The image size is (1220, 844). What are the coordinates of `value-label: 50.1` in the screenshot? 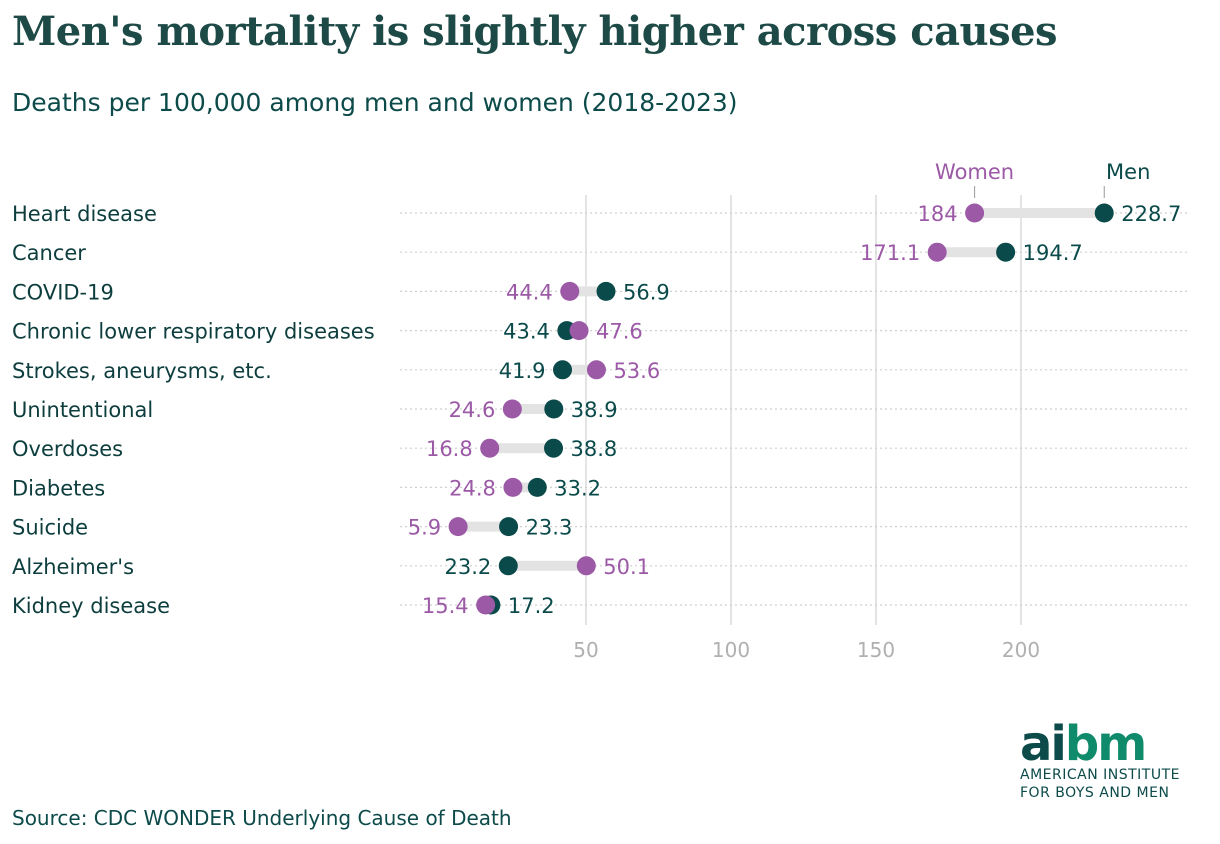 It's located at (626, 567).